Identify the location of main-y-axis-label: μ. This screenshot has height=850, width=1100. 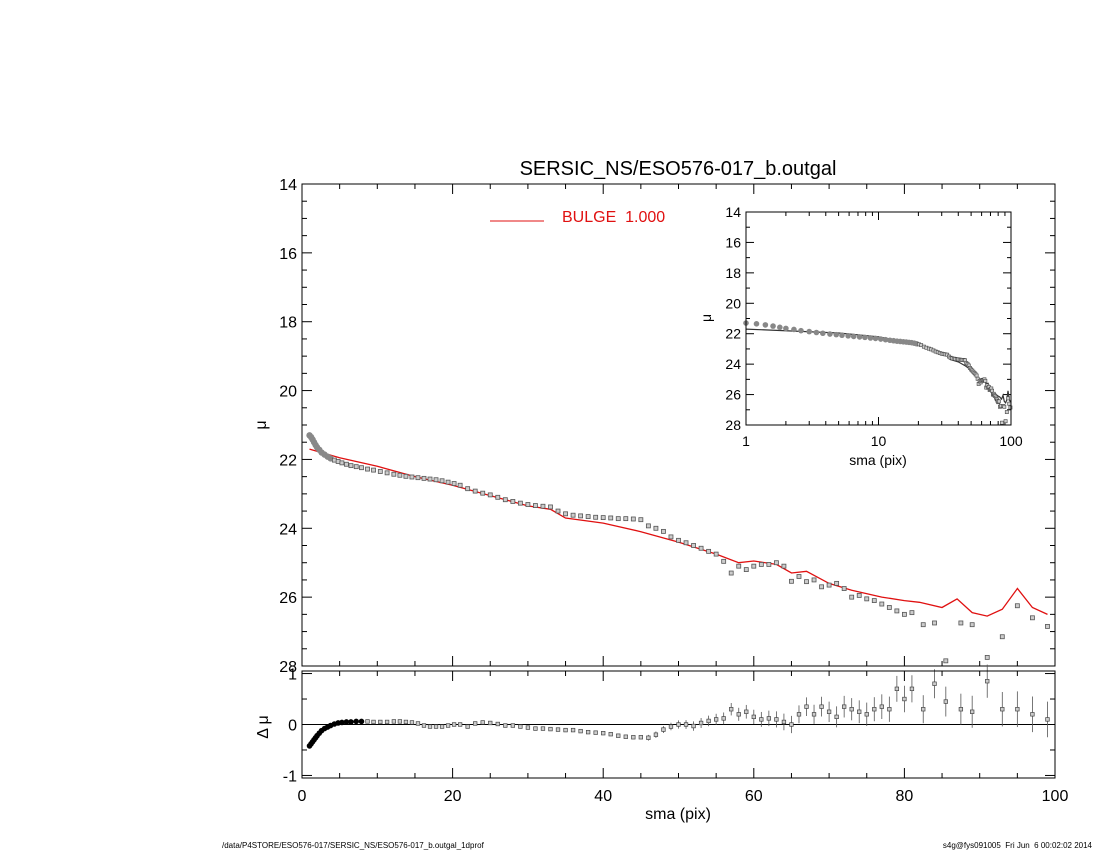
(261, 424).